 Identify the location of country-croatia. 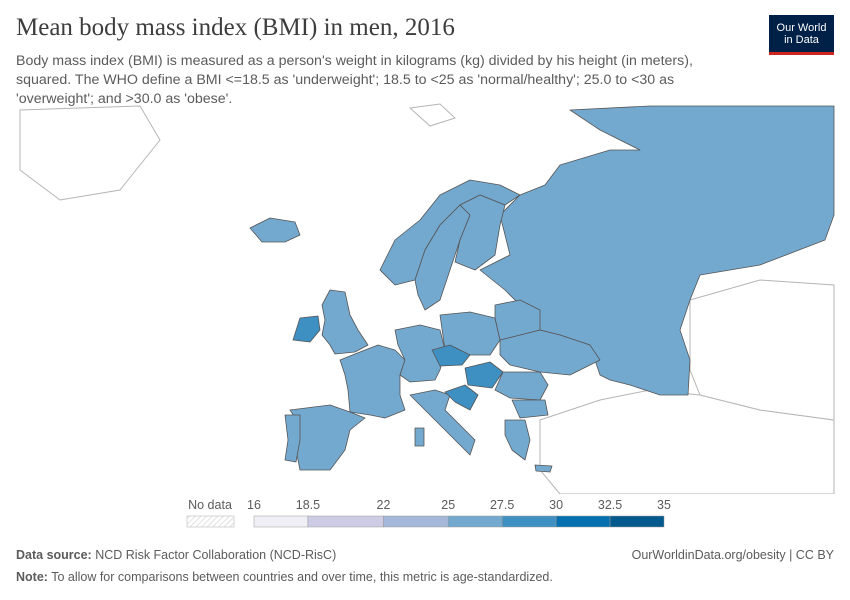
(461, 397).